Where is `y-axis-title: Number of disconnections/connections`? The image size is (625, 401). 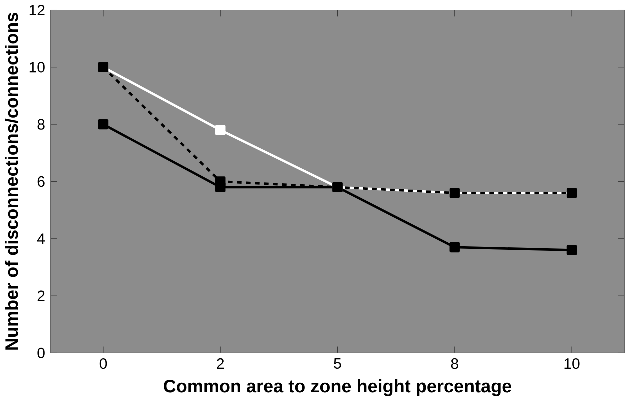
y-axis-title: Number of disconnections/connections is located at coordinates (11, 181).